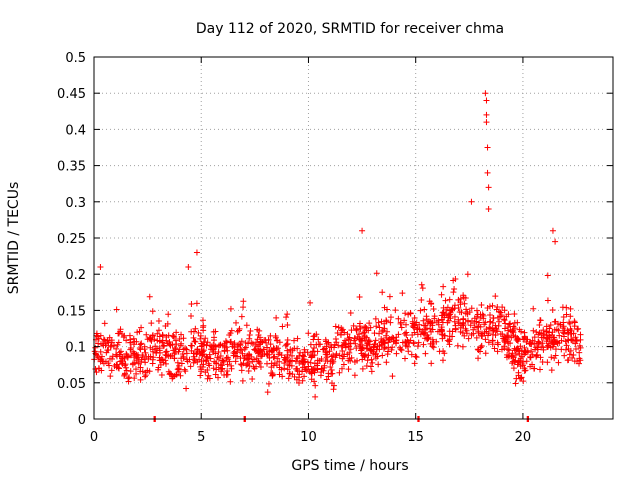  What do you see at coordinates (308, 437) in the screenshot?
I see `x-tick-label: 10` at bounding box center [308, 437].